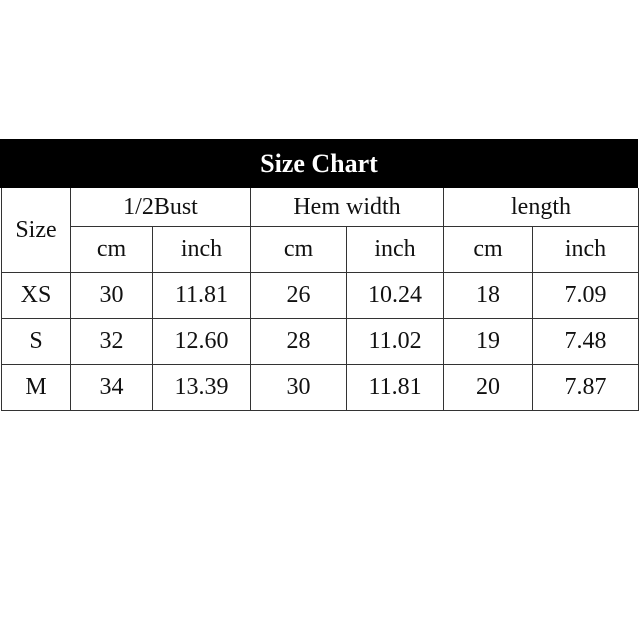 Image resolution: width=640 pixels, height=640 pixels. Describe the element at coordinates (36, 230) in the screenshot. I see `header-size: Size` at that location.